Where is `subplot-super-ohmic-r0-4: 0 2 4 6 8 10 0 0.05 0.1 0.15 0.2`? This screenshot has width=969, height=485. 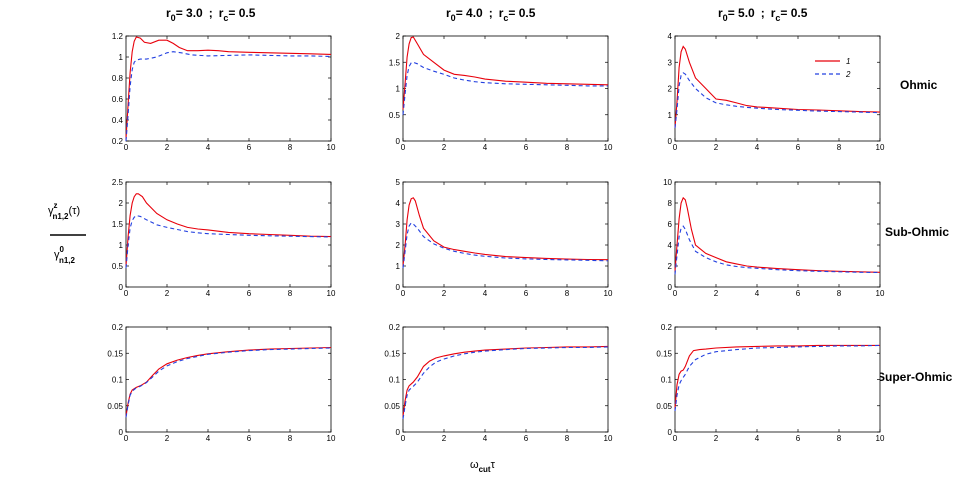 subplot-super-ohmic-r0-4: 0 2 4 6 8 10 0 0.05 0.1 0.15 0.2 is located at coordinates (498, 383).